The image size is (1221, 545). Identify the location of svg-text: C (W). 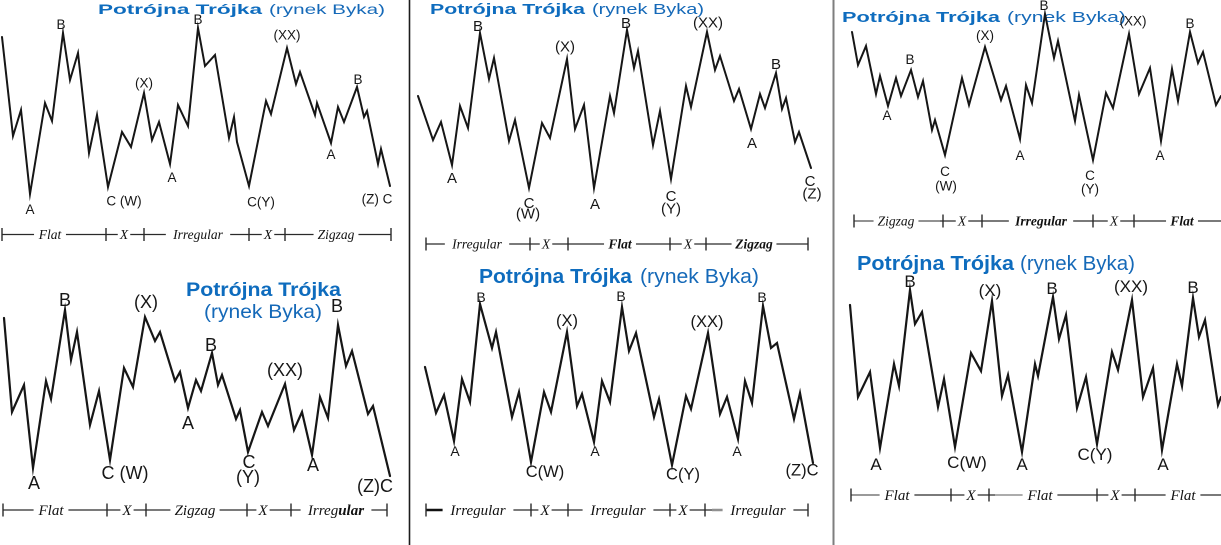
(123, 201).